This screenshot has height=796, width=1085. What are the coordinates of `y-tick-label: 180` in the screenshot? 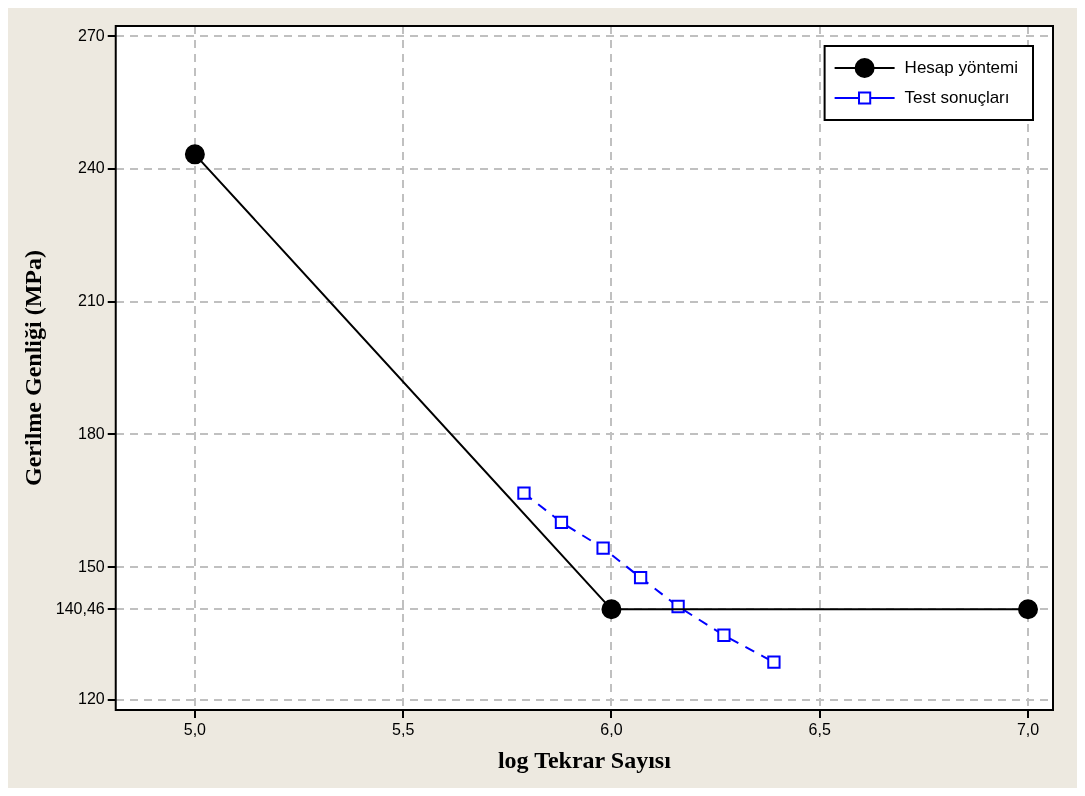 It's located at (91, 433).